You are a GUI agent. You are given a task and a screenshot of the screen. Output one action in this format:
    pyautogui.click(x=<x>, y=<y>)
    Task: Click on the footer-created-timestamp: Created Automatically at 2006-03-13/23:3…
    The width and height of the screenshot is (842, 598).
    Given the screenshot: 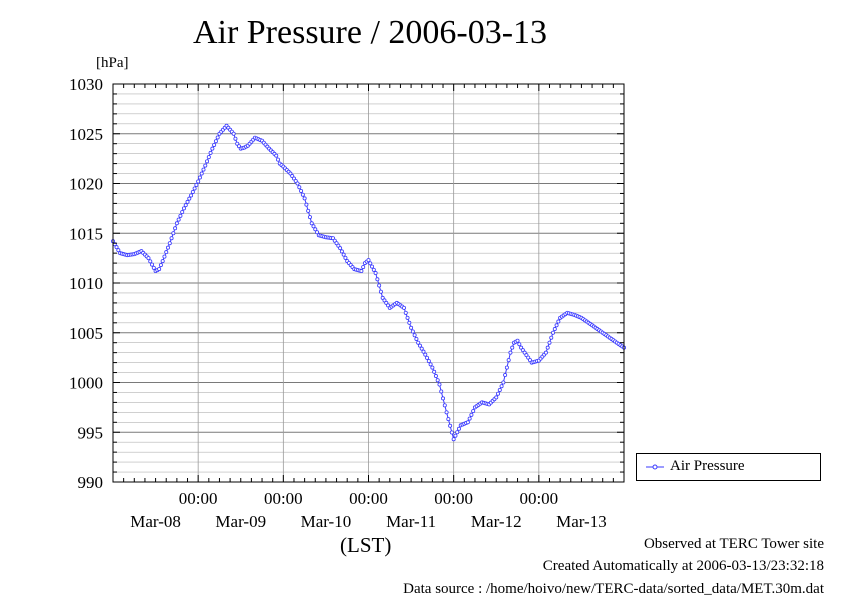 What is the action you would take?
    pyautogui.click(x=683, y=566)
    